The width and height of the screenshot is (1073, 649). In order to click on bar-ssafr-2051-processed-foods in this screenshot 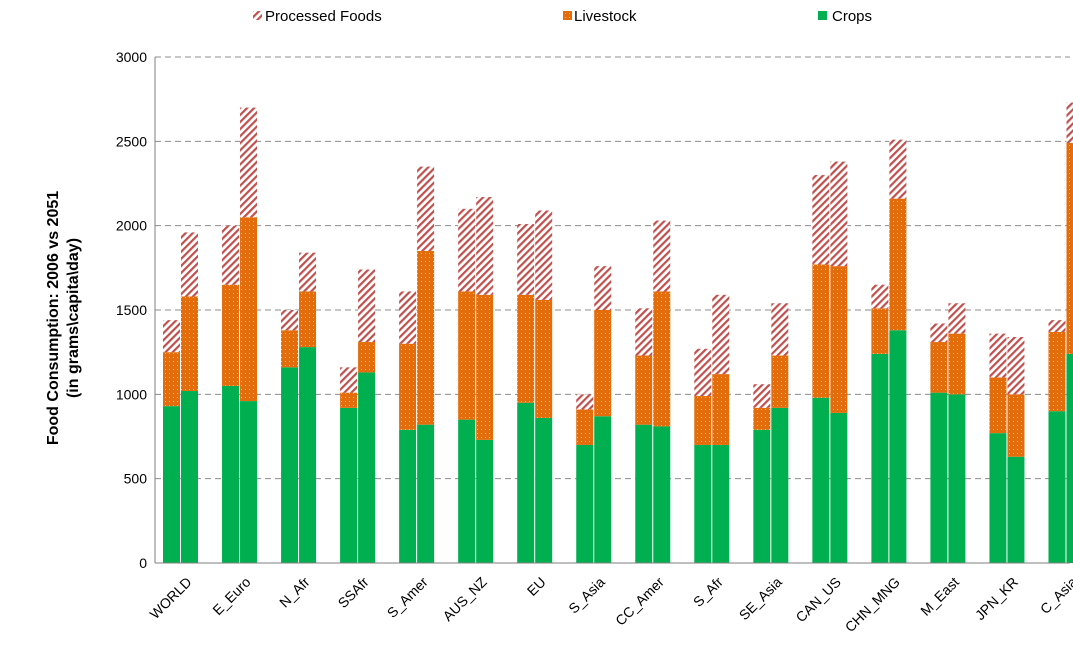, I will do `click(367, 306)`.